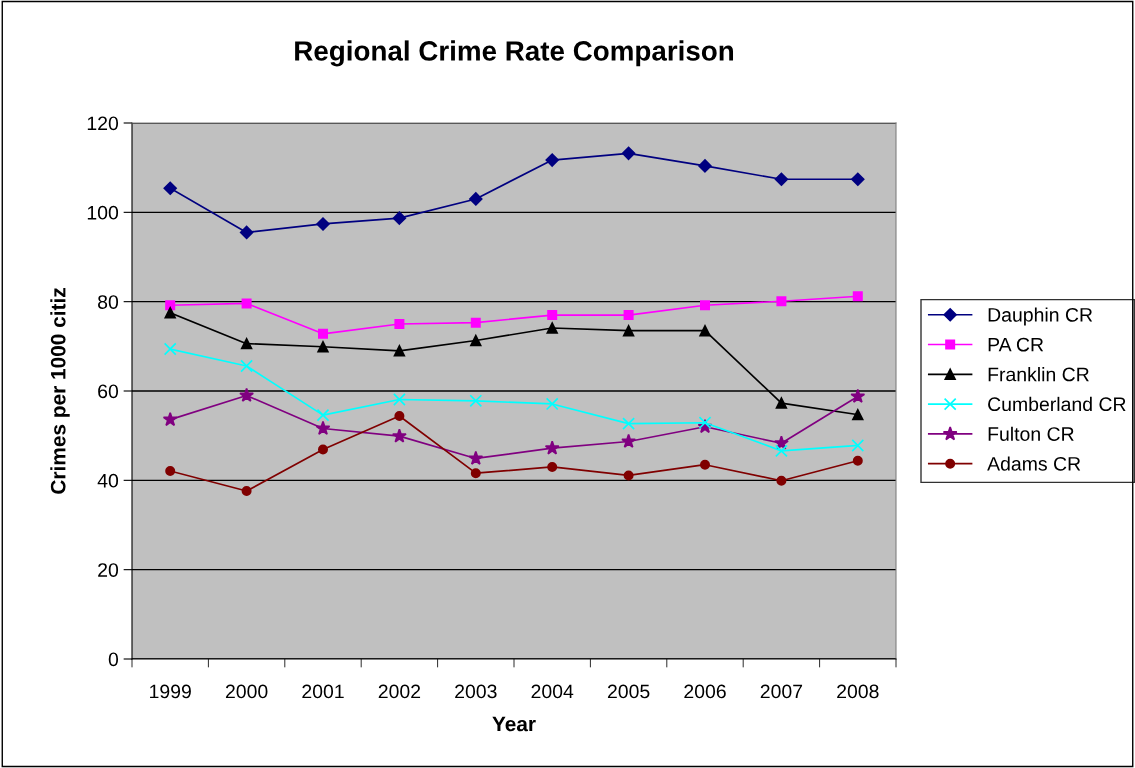  Describe the element at coordinates (399, 691) in the screenshot. I see `x-tick-label: 2002` at that location.